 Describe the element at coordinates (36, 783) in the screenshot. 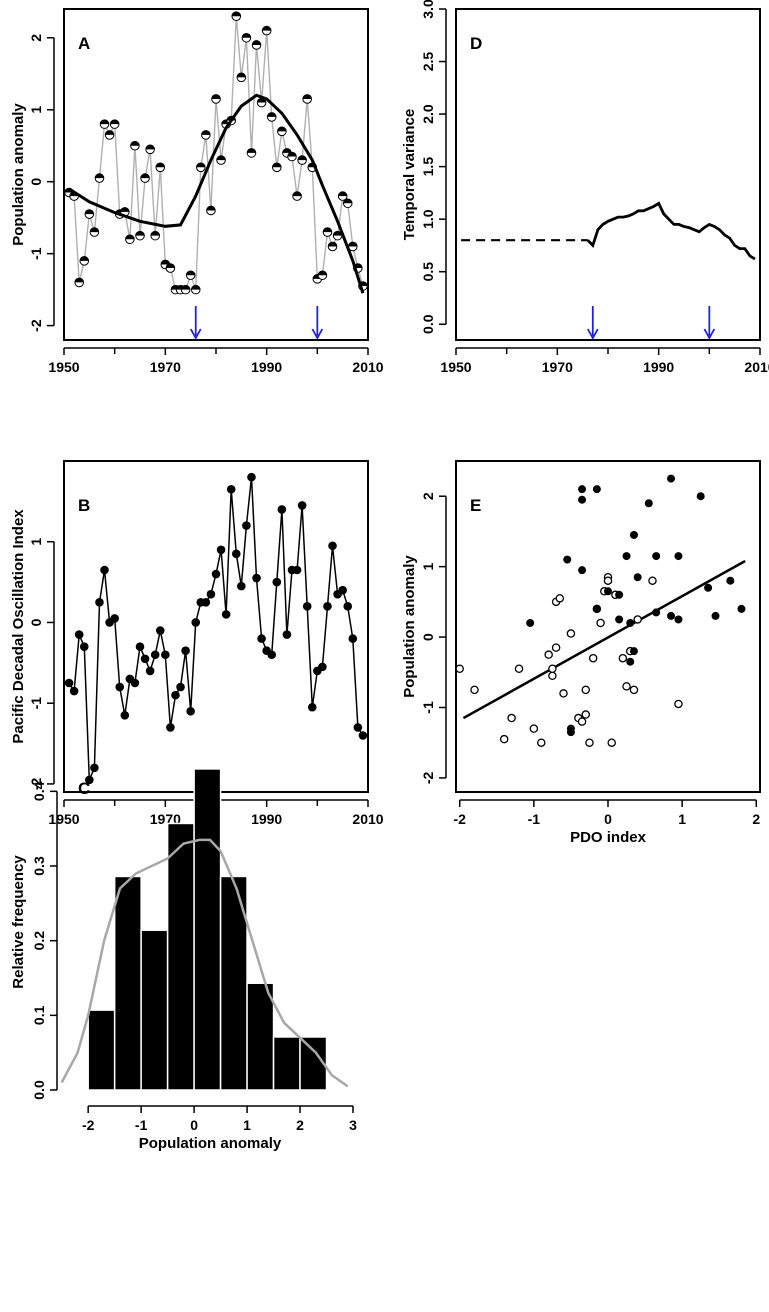

I see `panel-b-y-tick-label: -2` at that location.